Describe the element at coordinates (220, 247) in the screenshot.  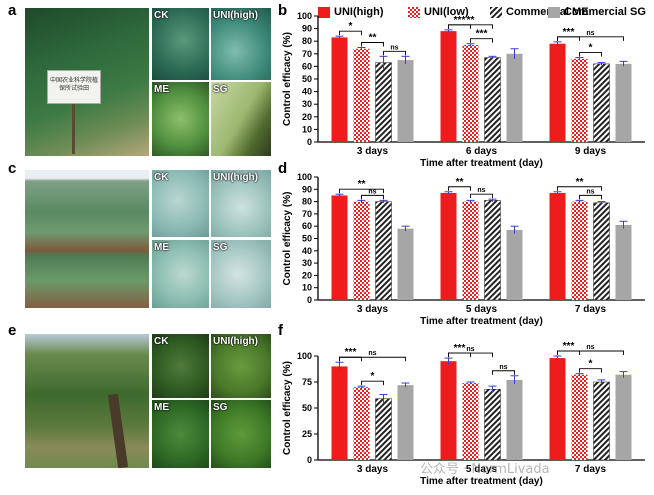
I see `photo-label-sg-c: SG` at that location.